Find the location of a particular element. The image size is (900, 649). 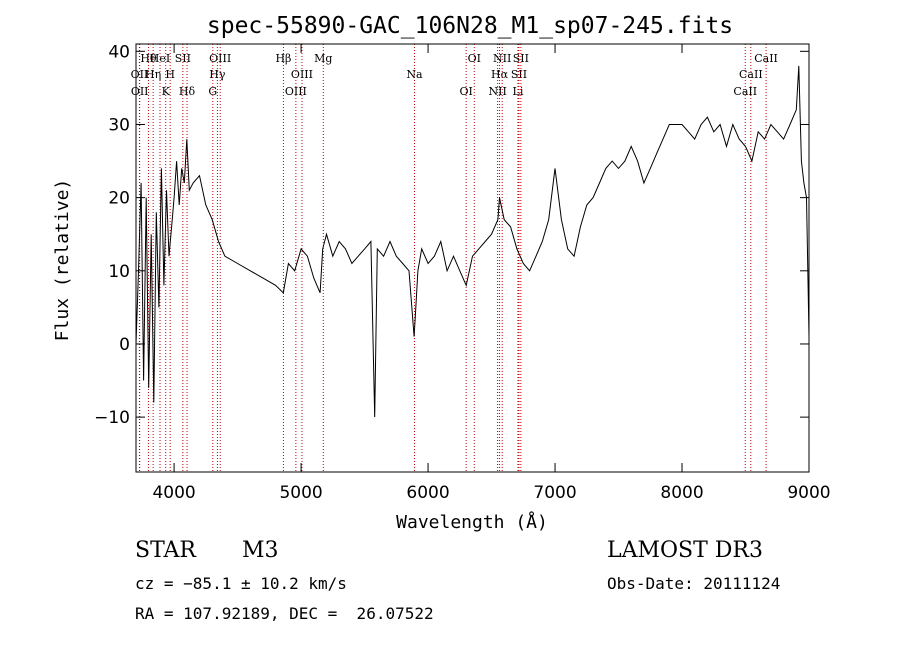

marker-label: K is located at coordinates (166, 91).